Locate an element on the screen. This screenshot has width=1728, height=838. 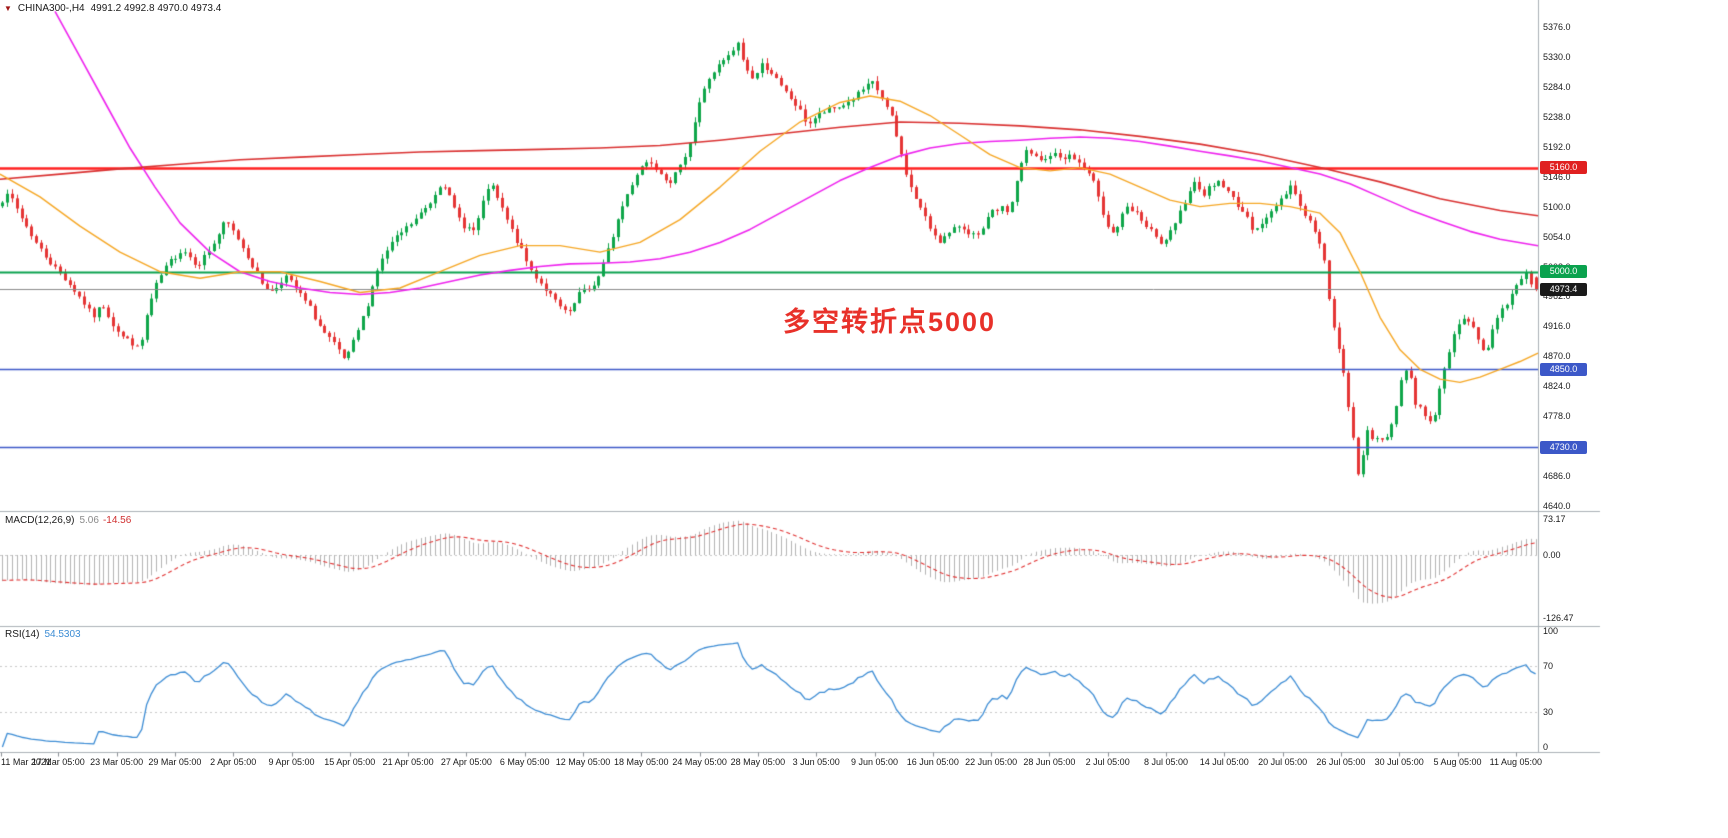
macd-axis-label: 0.00 is located at coordinates (1552, 555).